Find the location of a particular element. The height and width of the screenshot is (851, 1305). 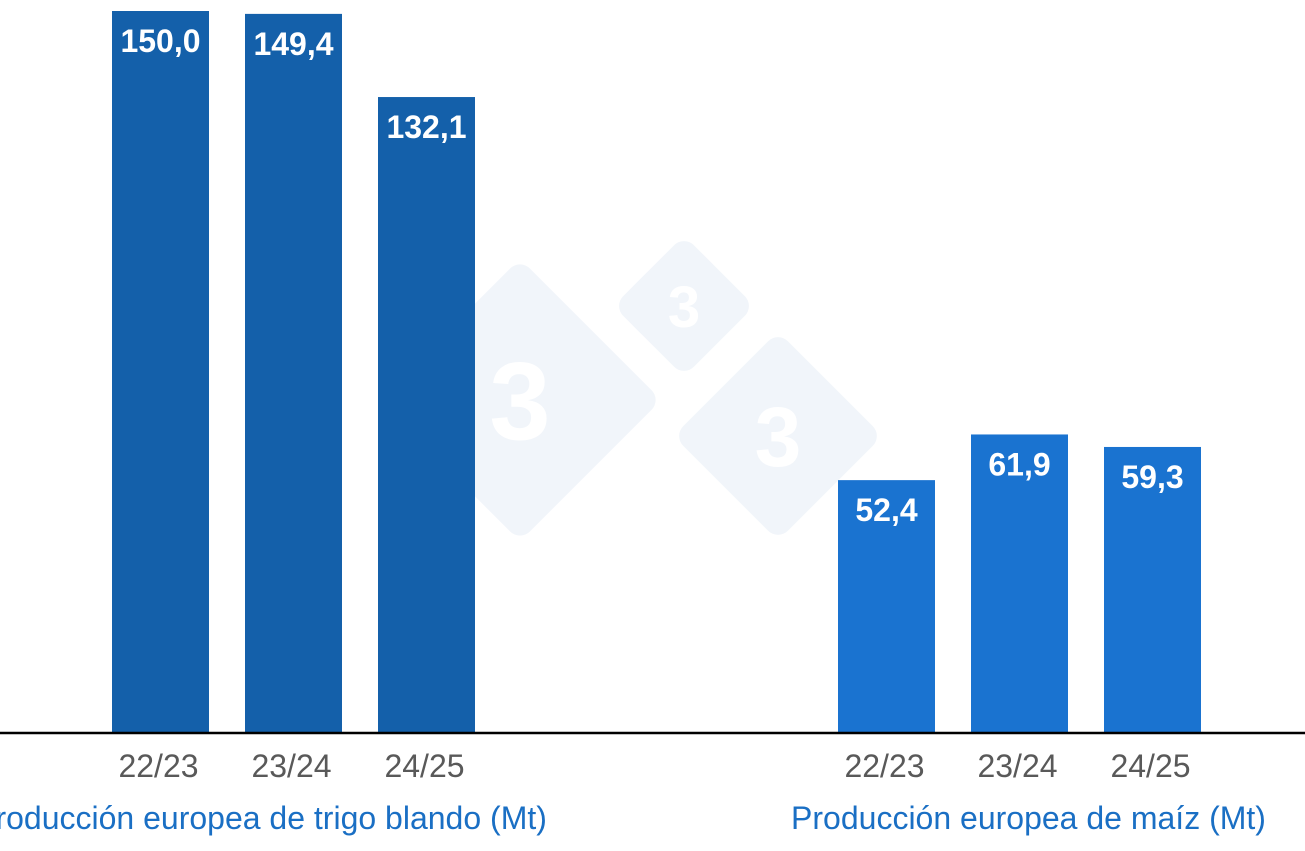

bar-value-label: 59,3 is located at coordinates (1152, 477).